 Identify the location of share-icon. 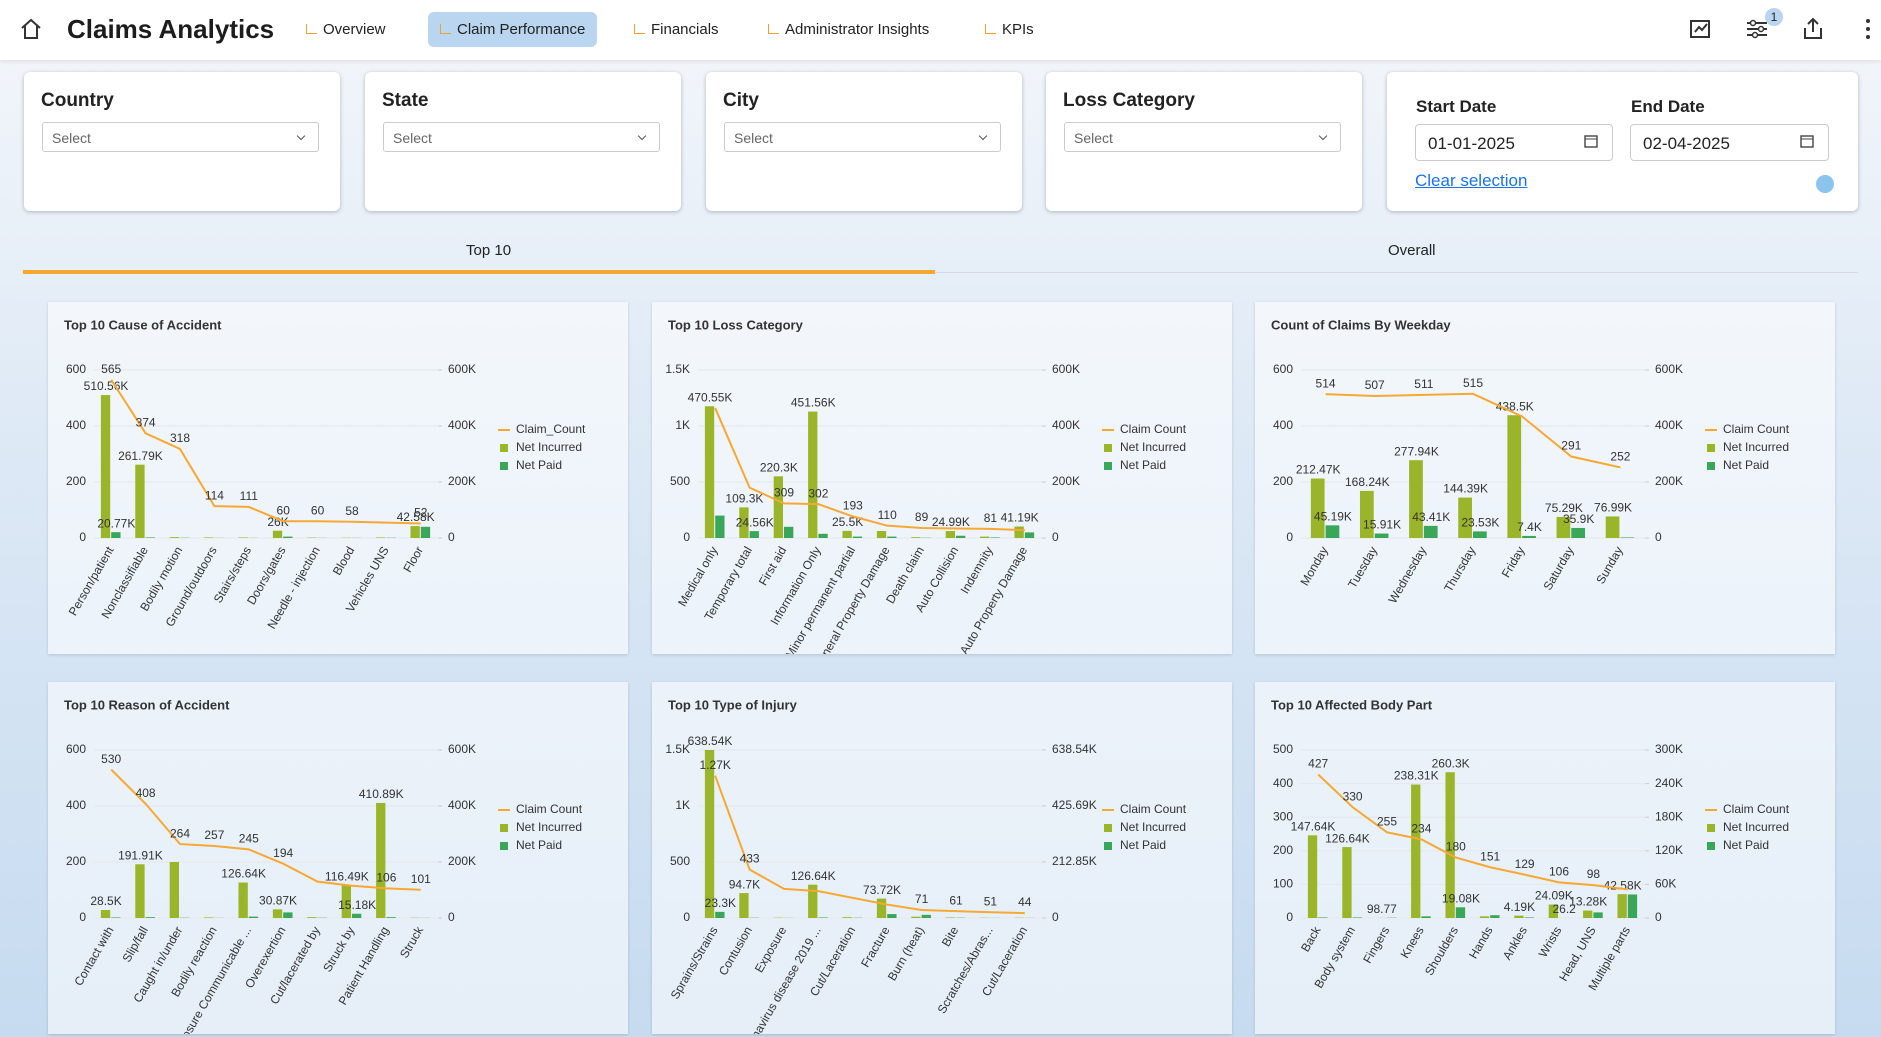
(1813, 29).